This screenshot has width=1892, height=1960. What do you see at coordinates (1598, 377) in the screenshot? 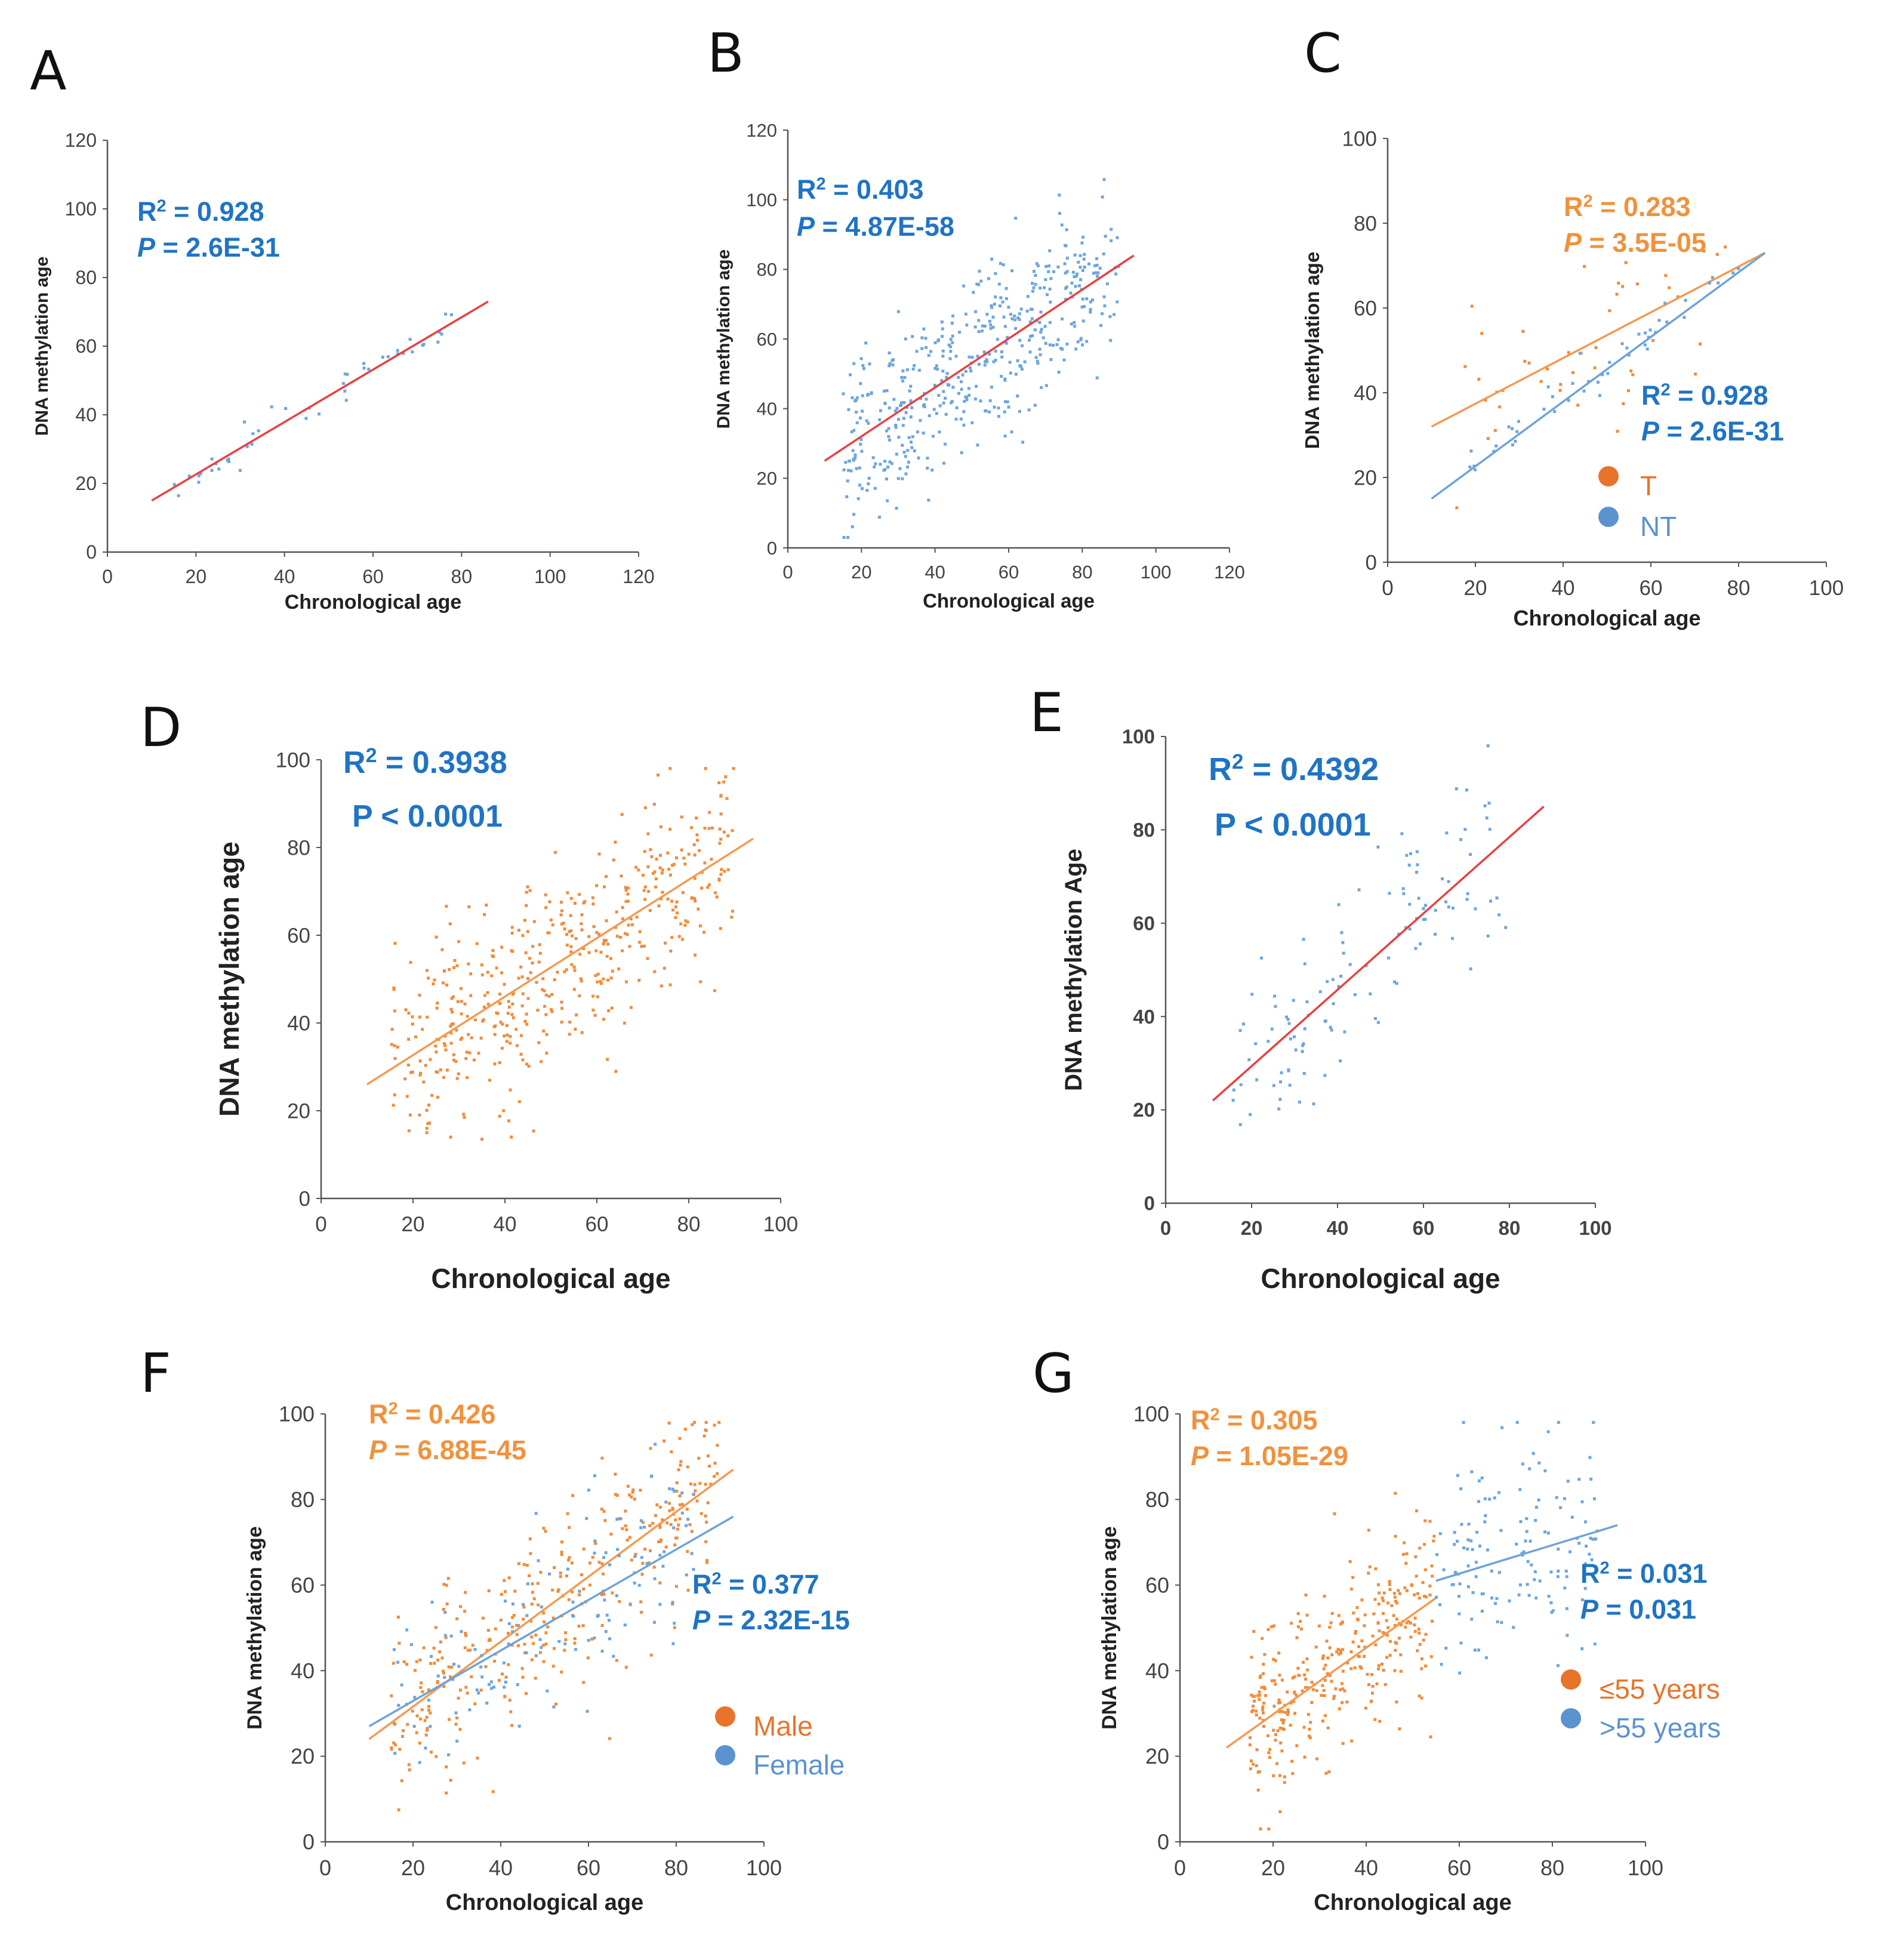
I see `series-t` at bounding box center [1598, 377].